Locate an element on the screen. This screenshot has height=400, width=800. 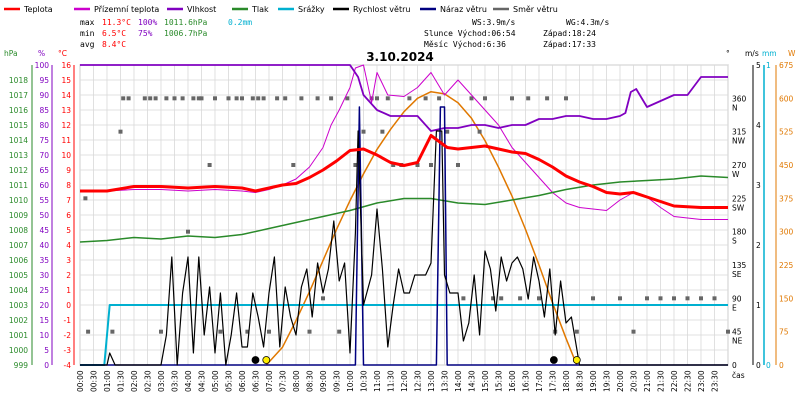
y-tick-humidity: 55 is located at coordinates (44, 200).